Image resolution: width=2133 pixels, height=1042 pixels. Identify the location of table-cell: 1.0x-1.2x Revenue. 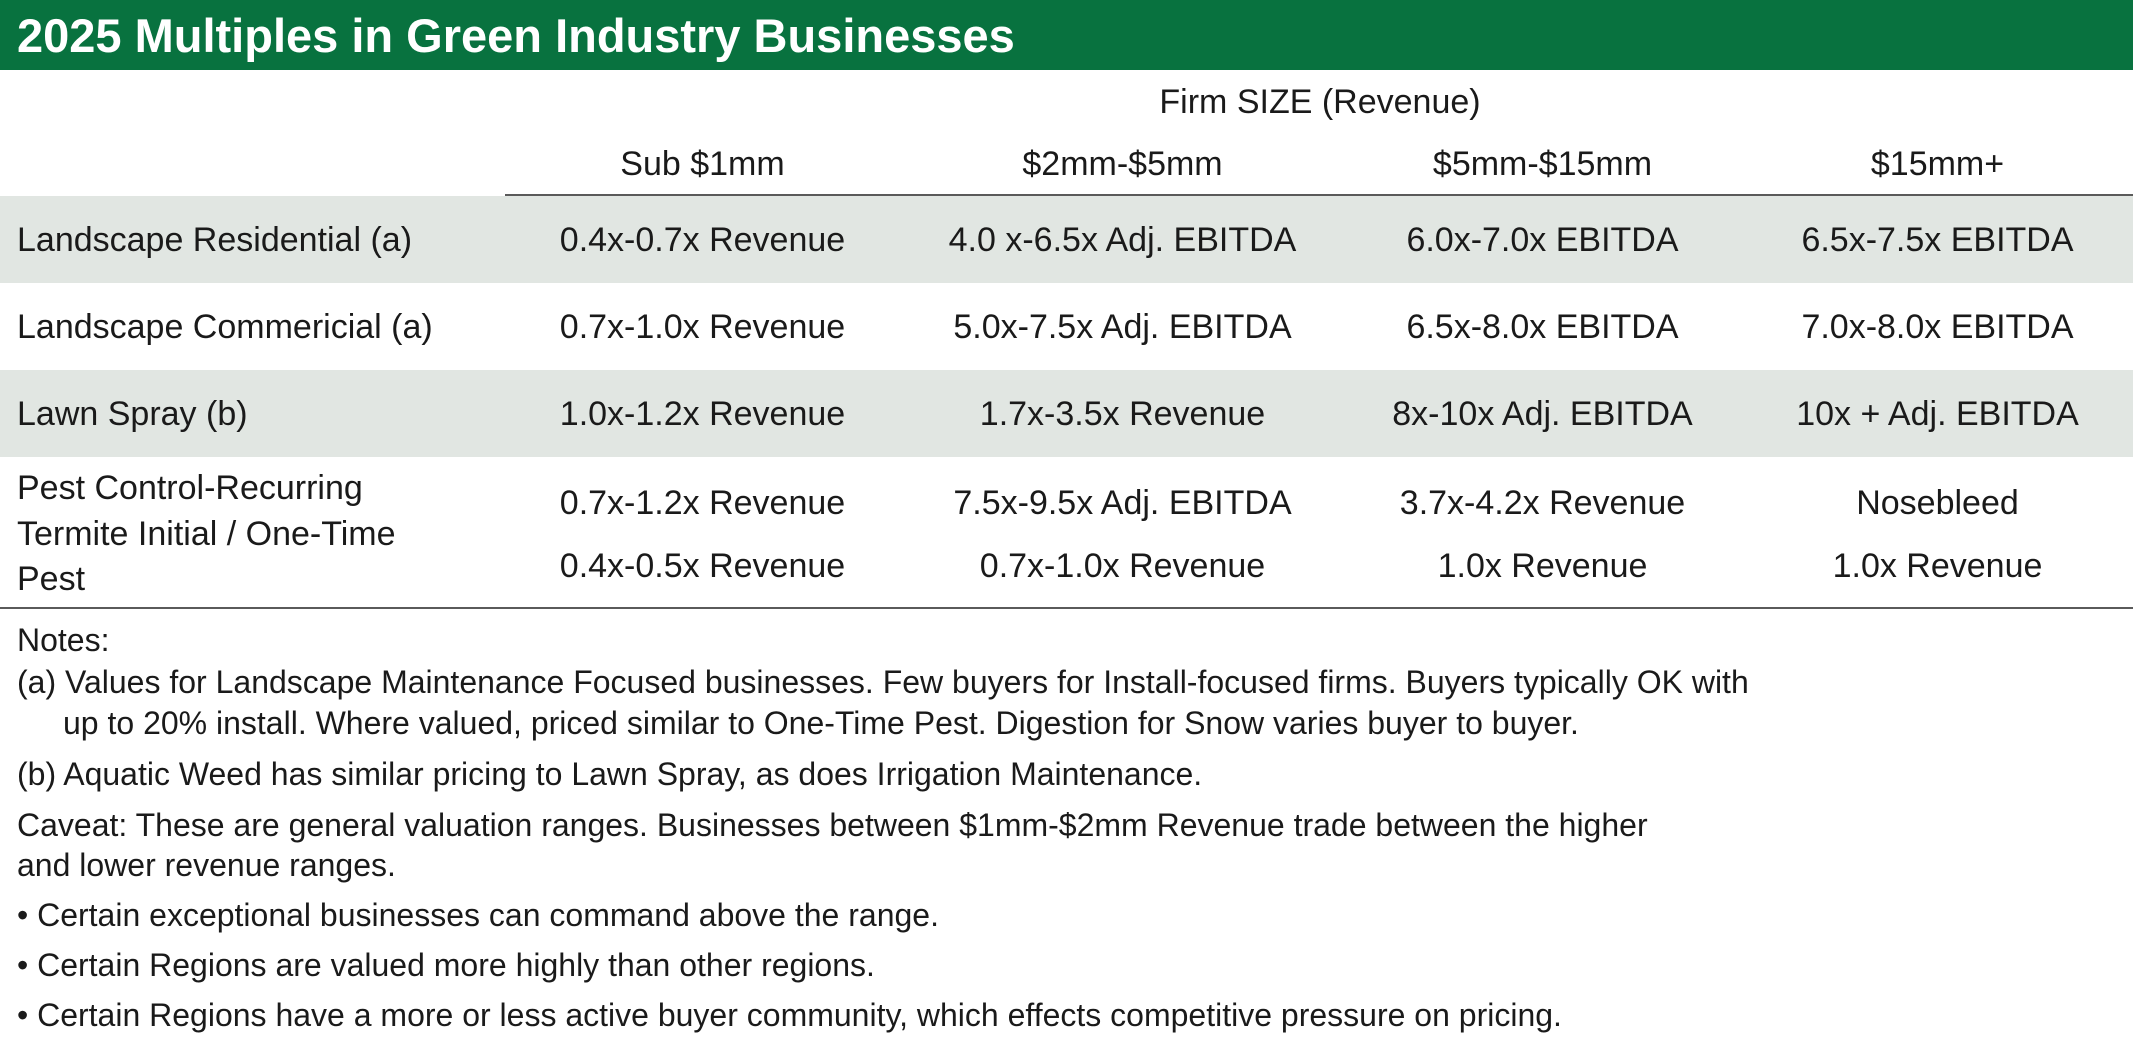
(702, 414).